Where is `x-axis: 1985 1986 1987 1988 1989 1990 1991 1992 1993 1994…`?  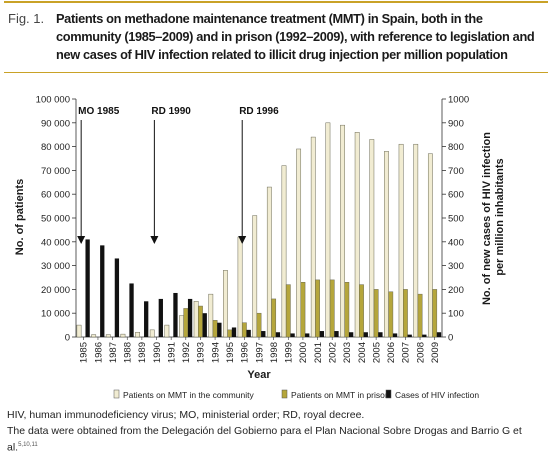
x-axis: 1985 1986 1987 1988 1989 1990 1991 1992 1993 1994… is located at coordinates (260, 350).